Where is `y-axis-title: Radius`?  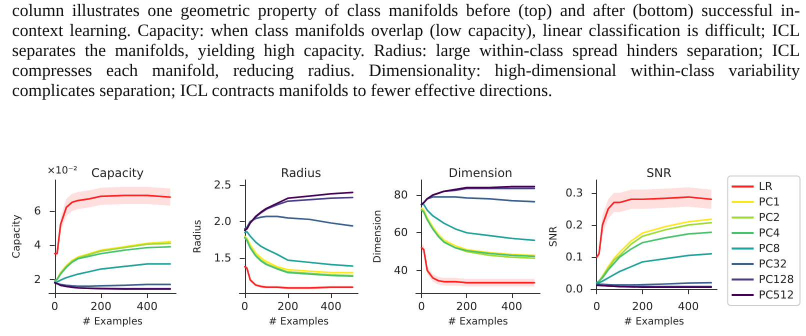
y-axis-title: Radius is located at coordinates (198, 237).